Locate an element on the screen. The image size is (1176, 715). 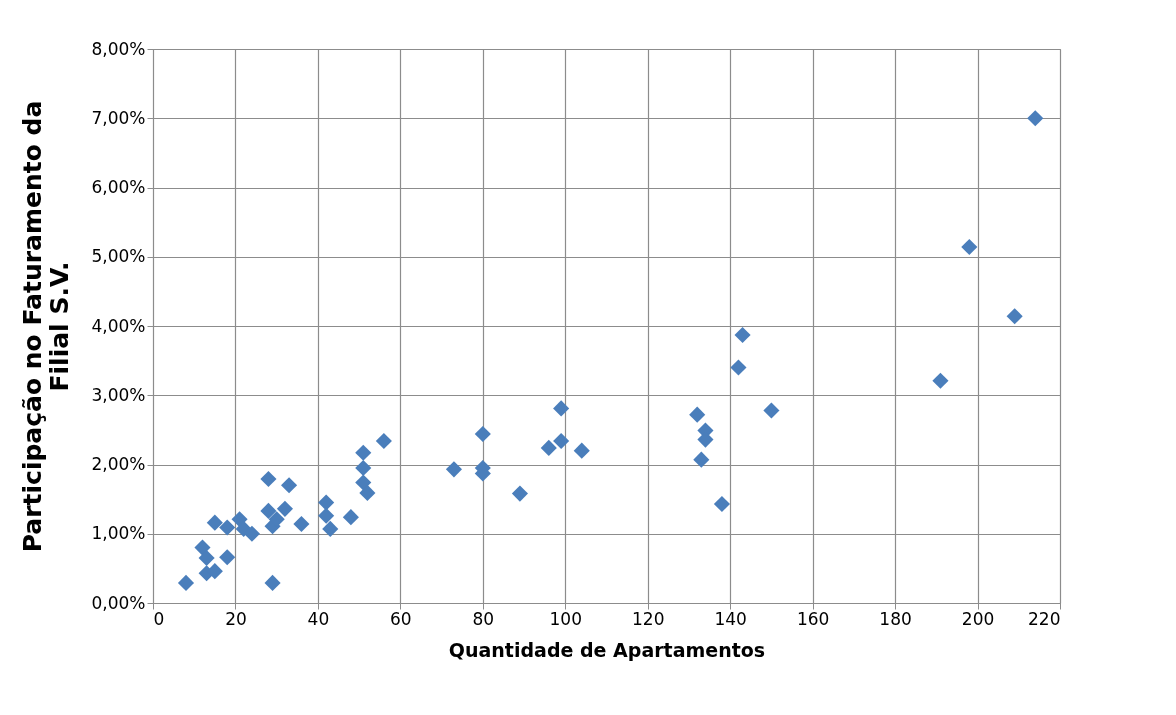
x-tick-label: 20 is located at coordinates (236, 618).